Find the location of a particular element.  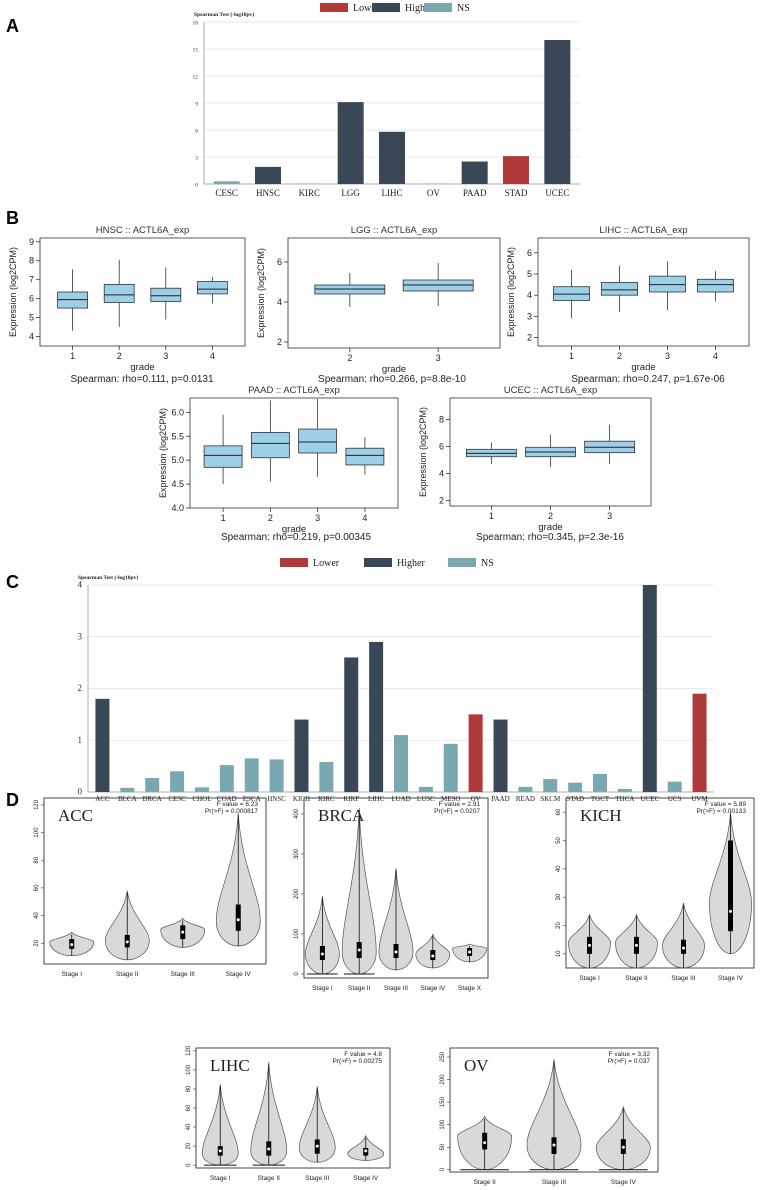

y-axis-title: Expression (log2CPM) is located at coordinates (261, 293).